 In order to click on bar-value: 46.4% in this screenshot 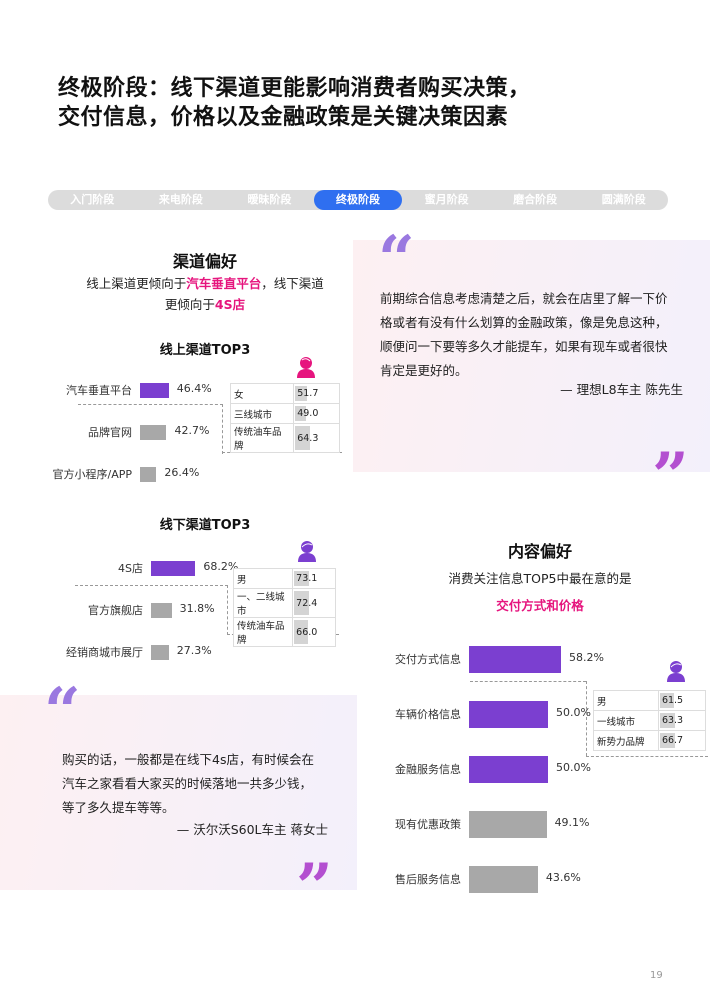, I will do `click(194, 388)`.